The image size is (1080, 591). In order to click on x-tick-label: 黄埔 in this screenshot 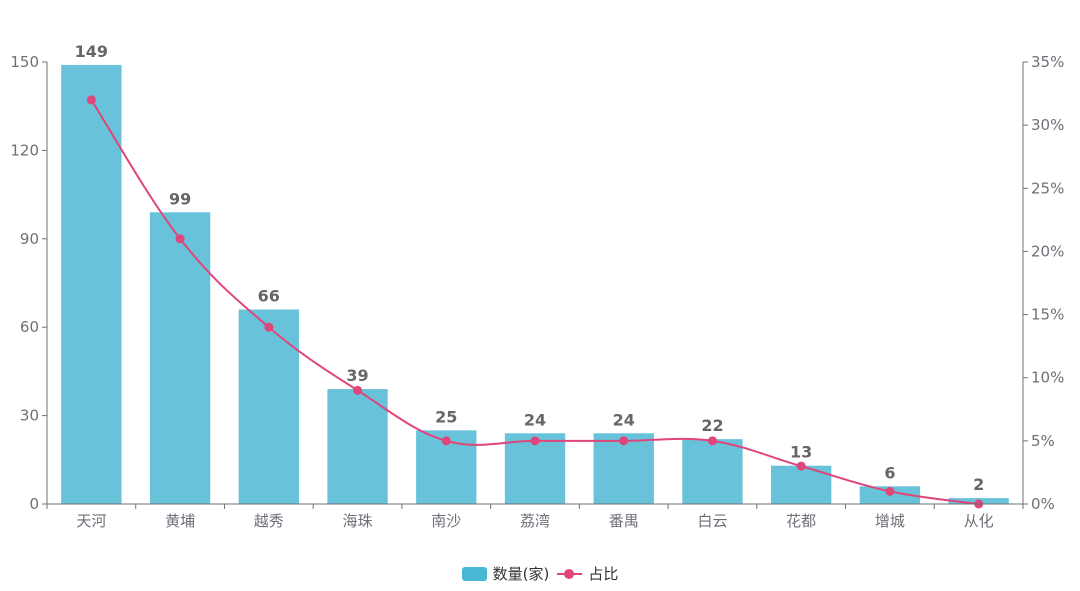, I will do `click(180, 521)`.